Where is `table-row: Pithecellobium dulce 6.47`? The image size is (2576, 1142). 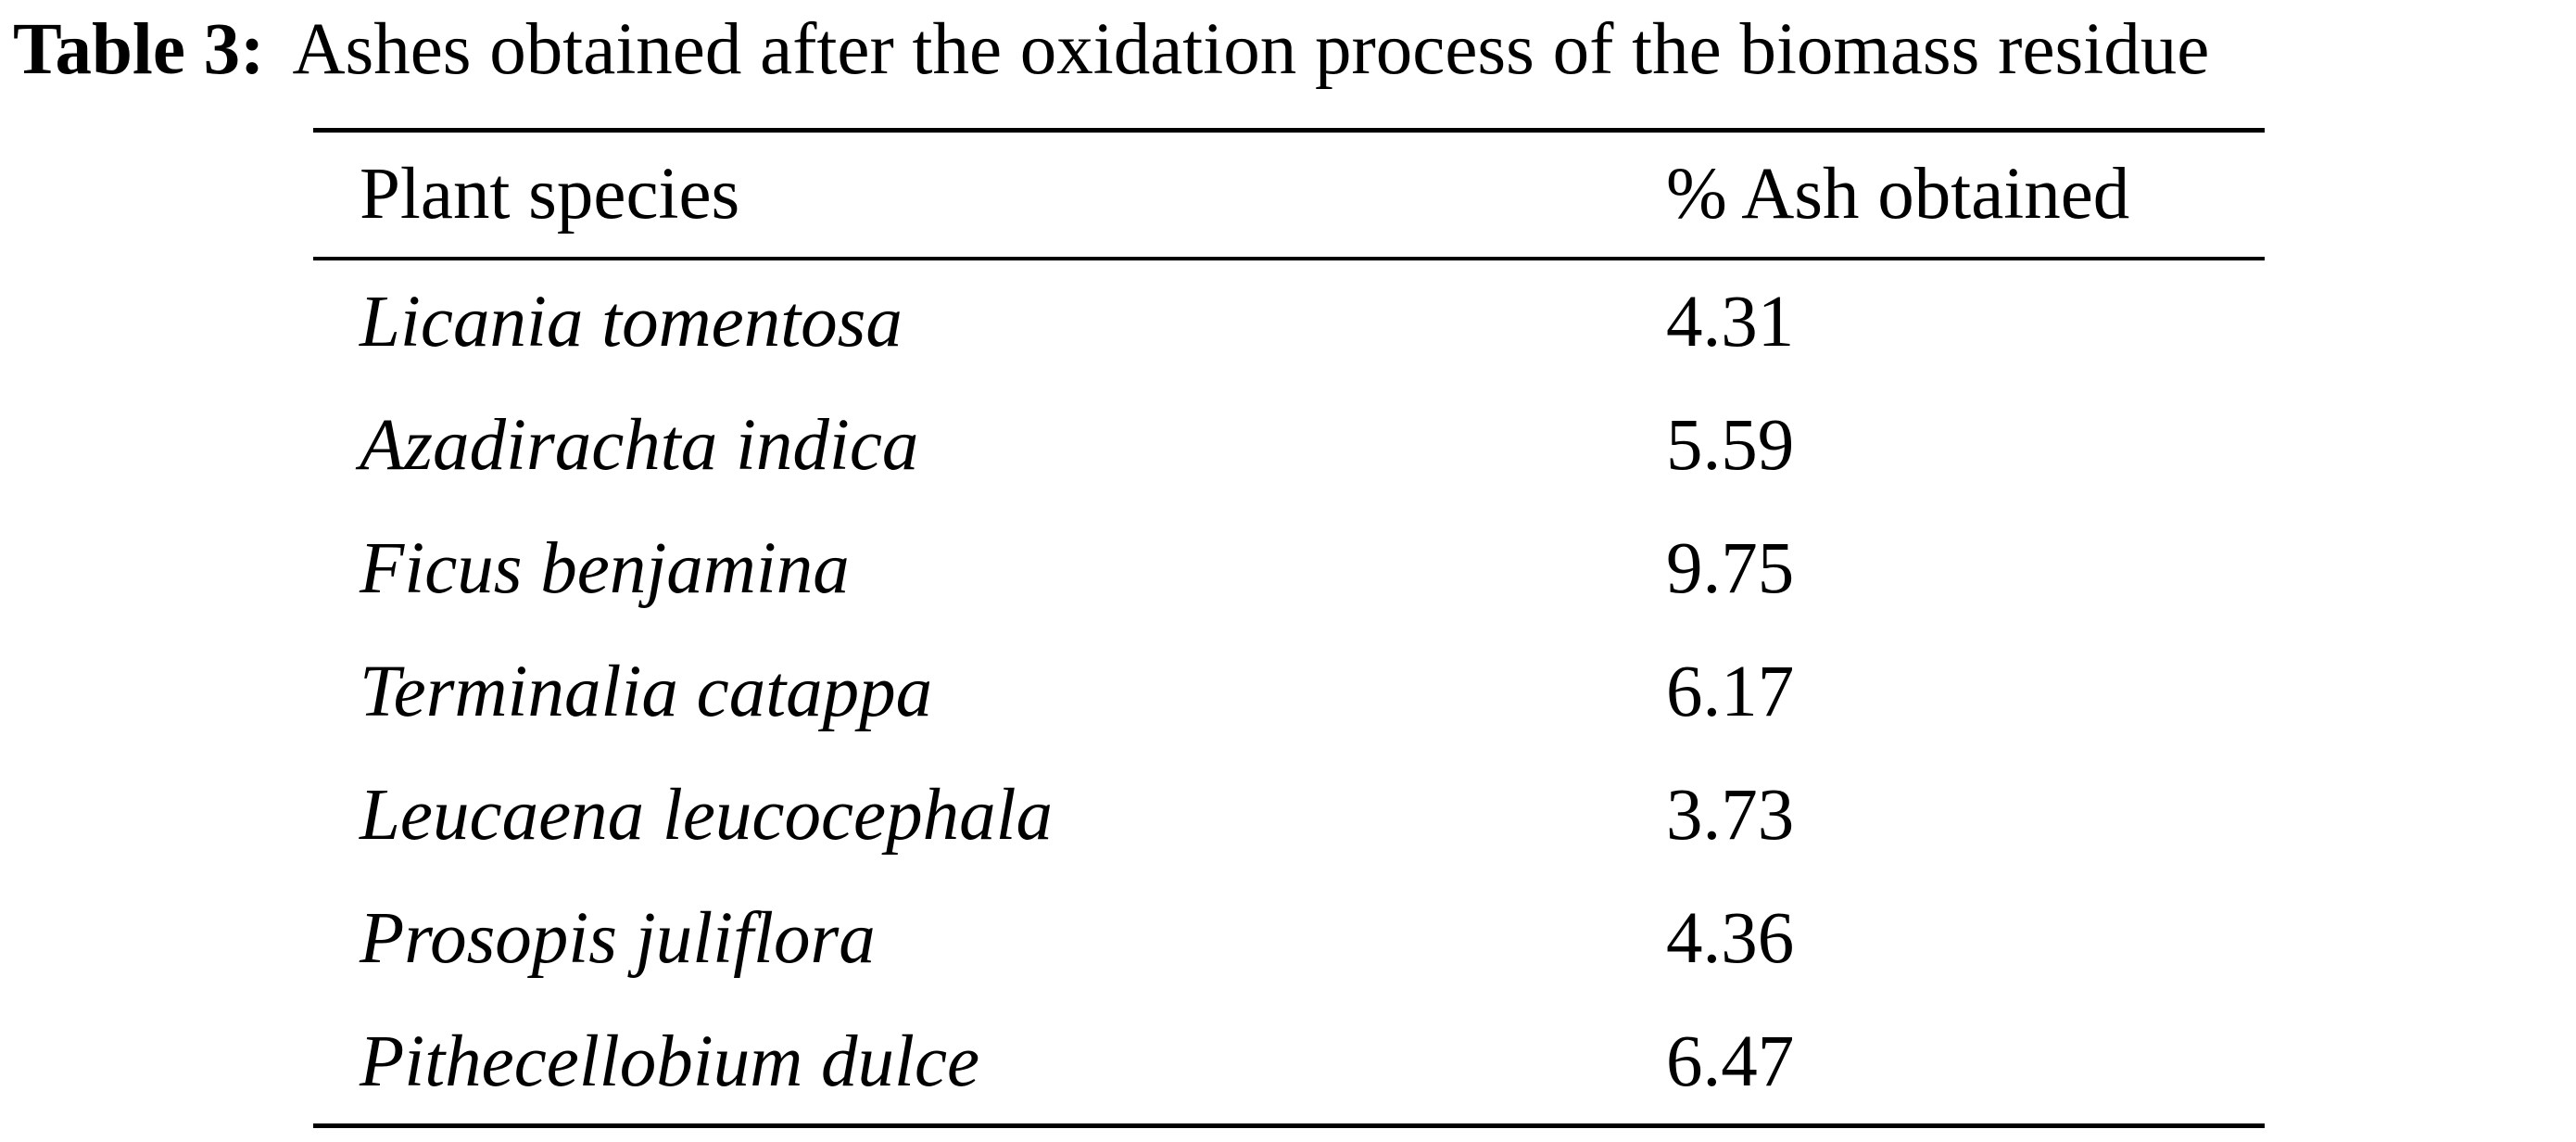
table-row: Pithecellobium dulce 6.47 is located at coordinates (1289, 1063).